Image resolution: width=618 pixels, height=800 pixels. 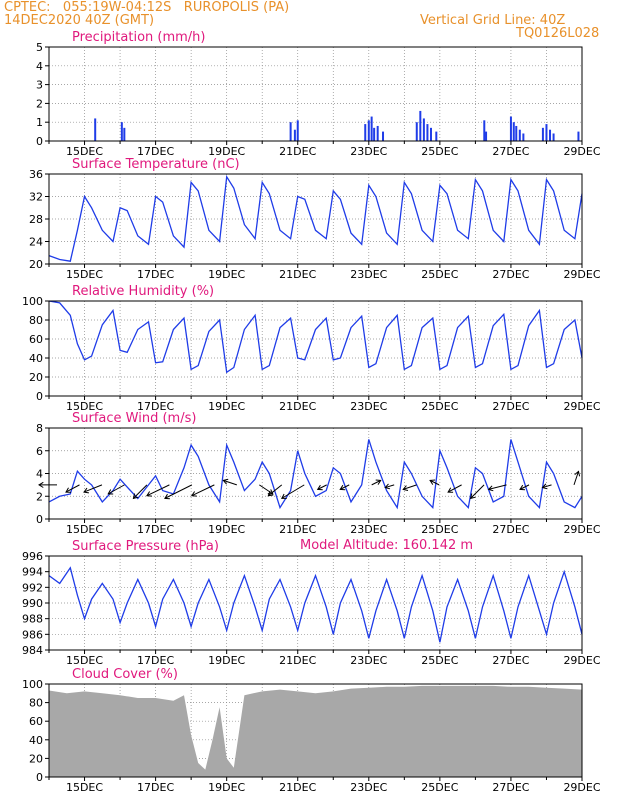 I want to click on location-line: CPTEC: 055:19W-04:12S RUROPOLIS (PA), so click(x=147, y=7).